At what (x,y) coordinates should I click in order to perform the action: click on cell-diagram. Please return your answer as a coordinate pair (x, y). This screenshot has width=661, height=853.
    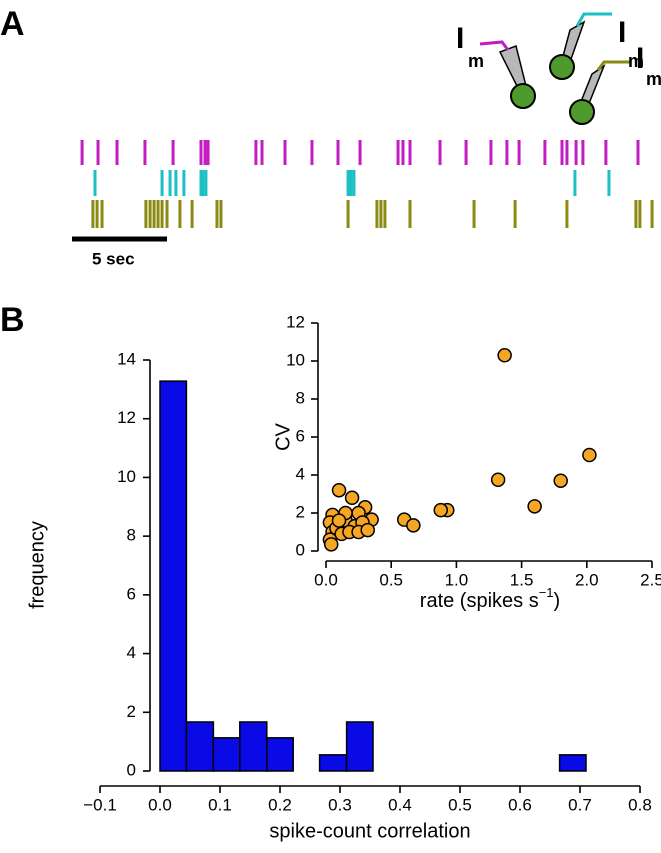
    Looking at the image, I should click on (554, 68).